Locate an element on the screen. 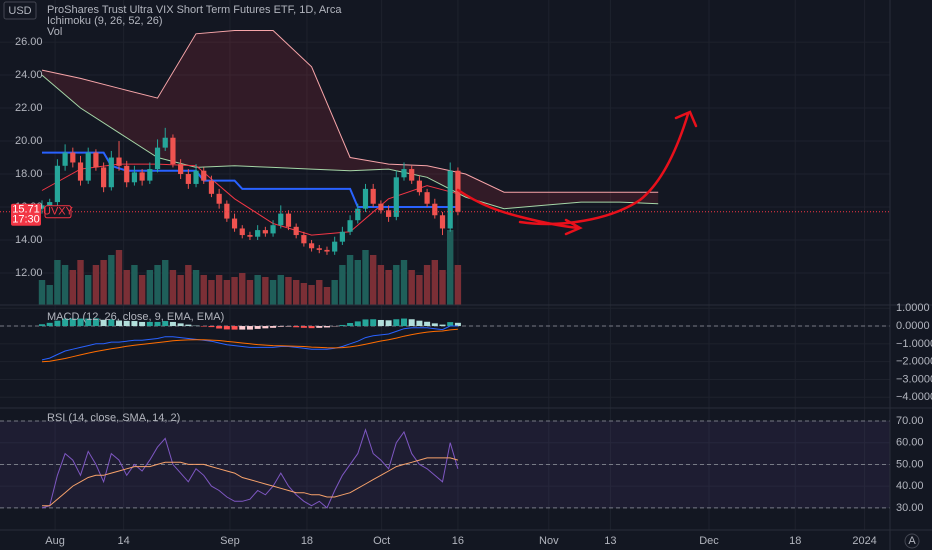 The width and height of the screenshot is (932, 550). indicator-label: Vol is located at coordinates (54, 32).